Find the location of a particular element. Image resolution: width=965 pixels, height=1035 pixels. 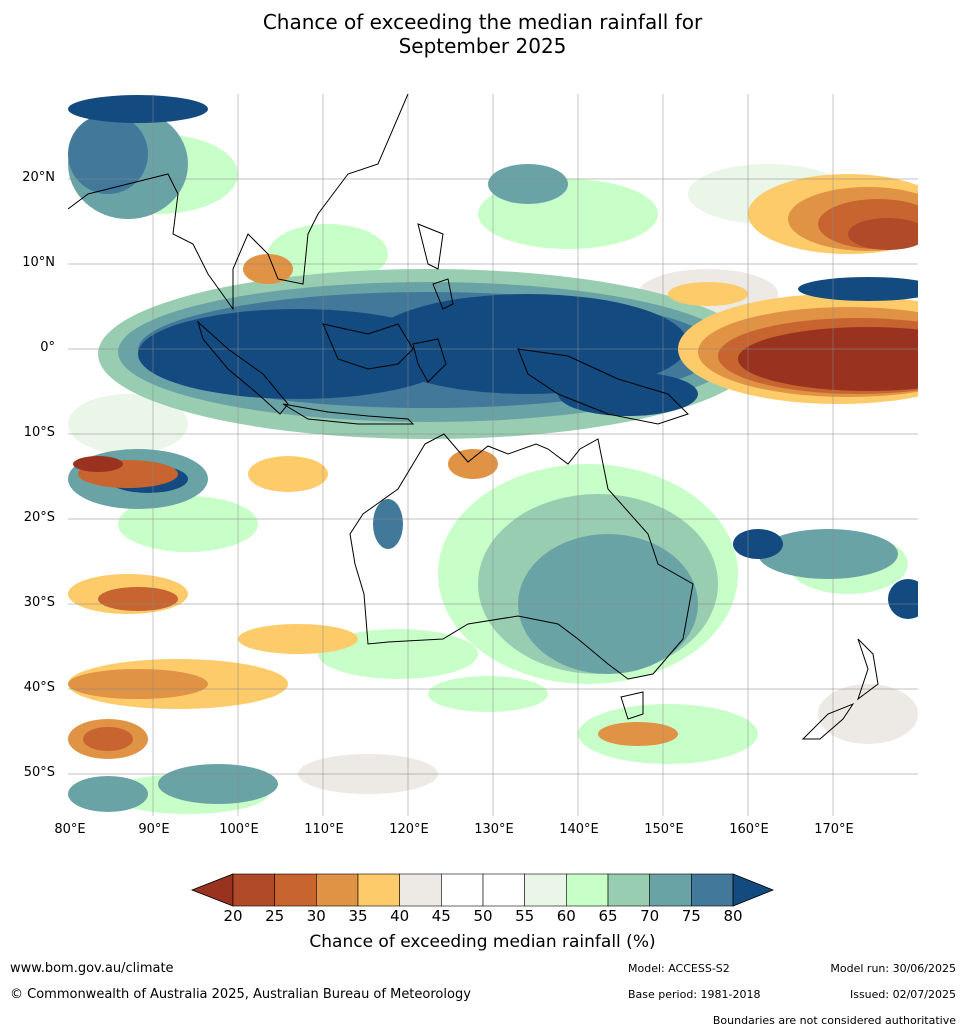

colorbar-tick: 70 is located at coordinates (650, 916).